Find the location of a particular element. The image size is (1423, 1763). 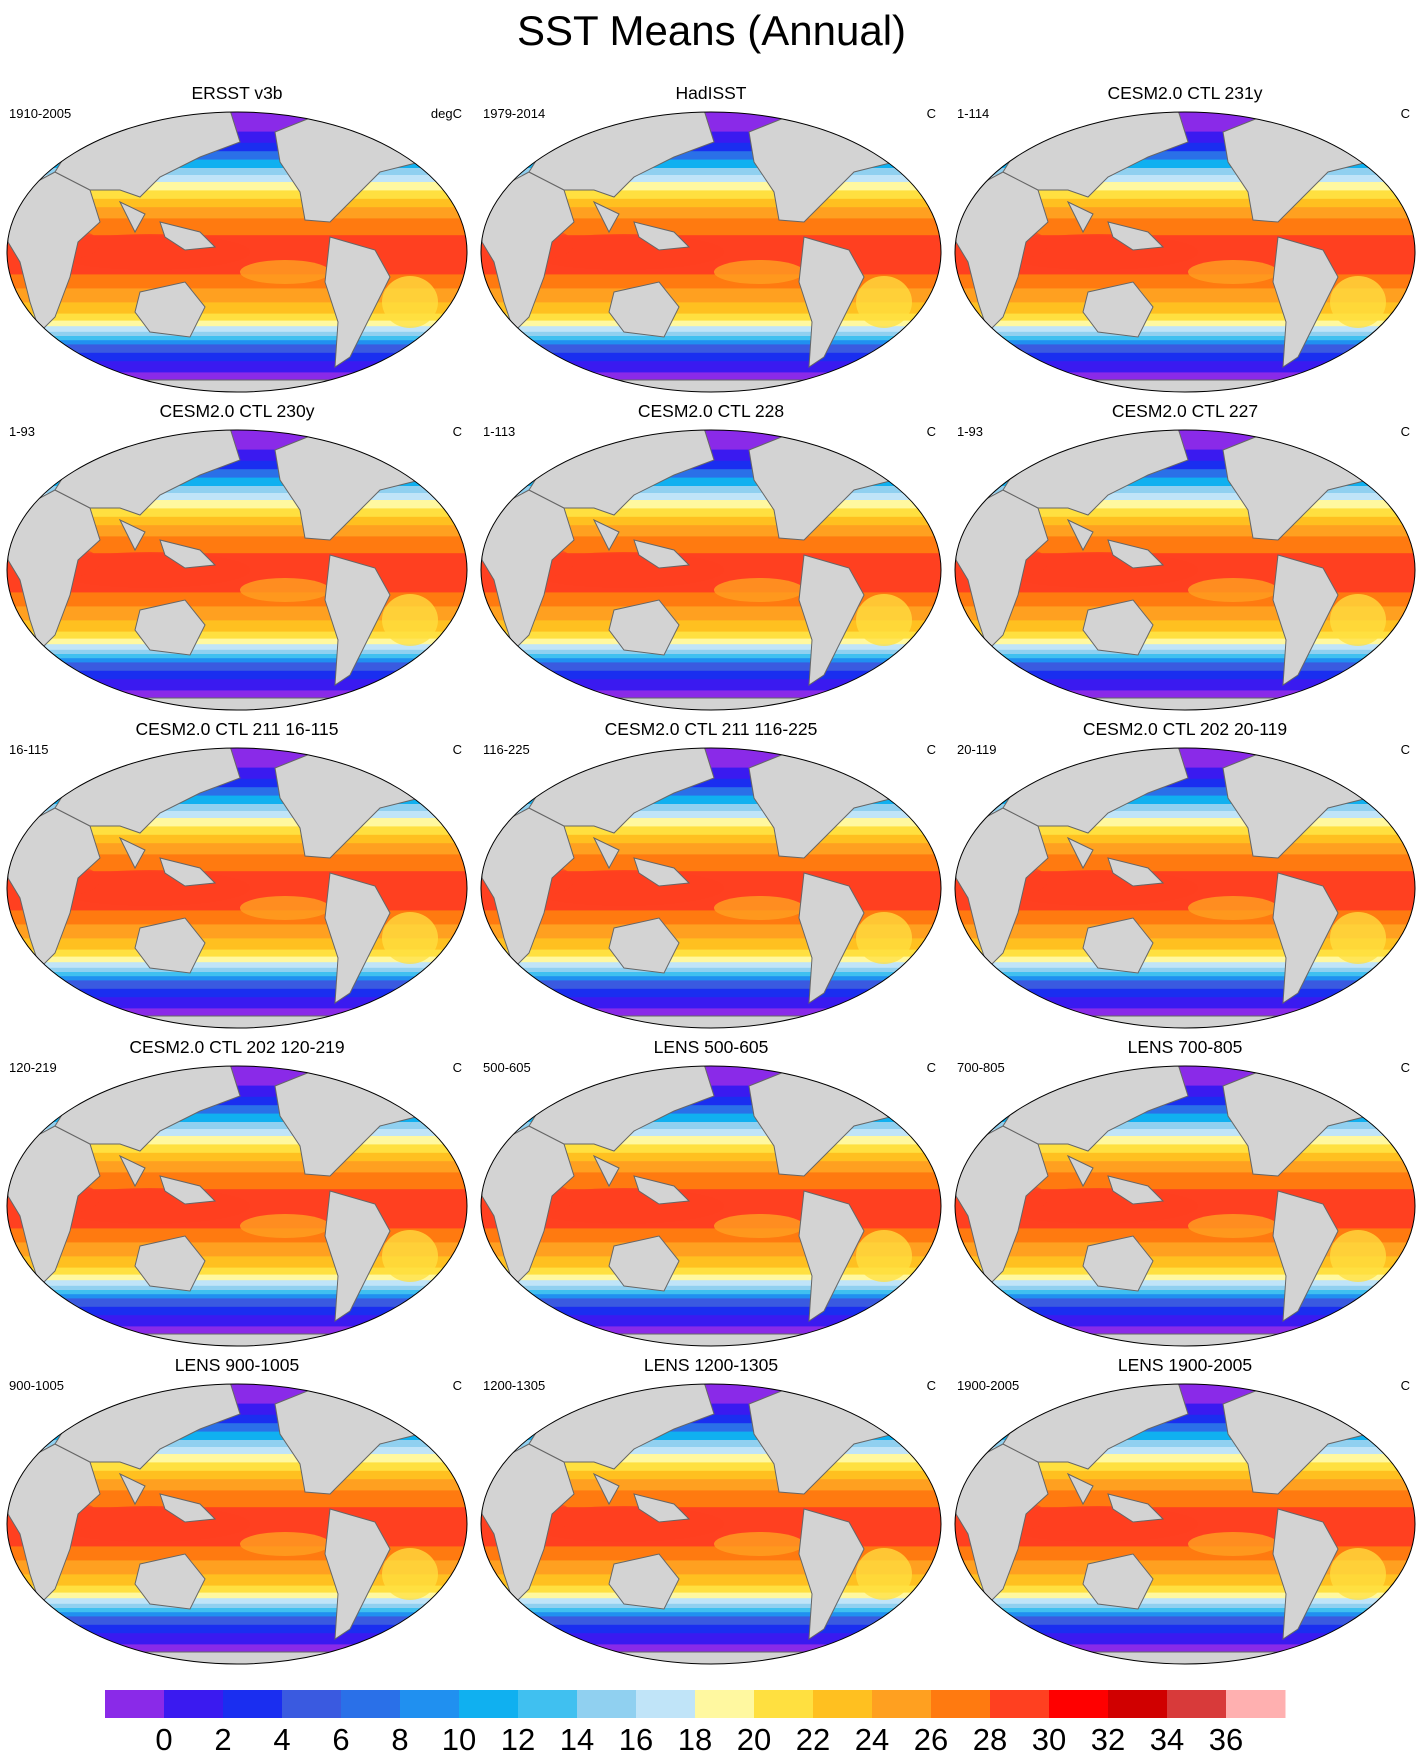

map-panel: LENS 700-805 700-805 C is located at coordinates (1185, 1195).